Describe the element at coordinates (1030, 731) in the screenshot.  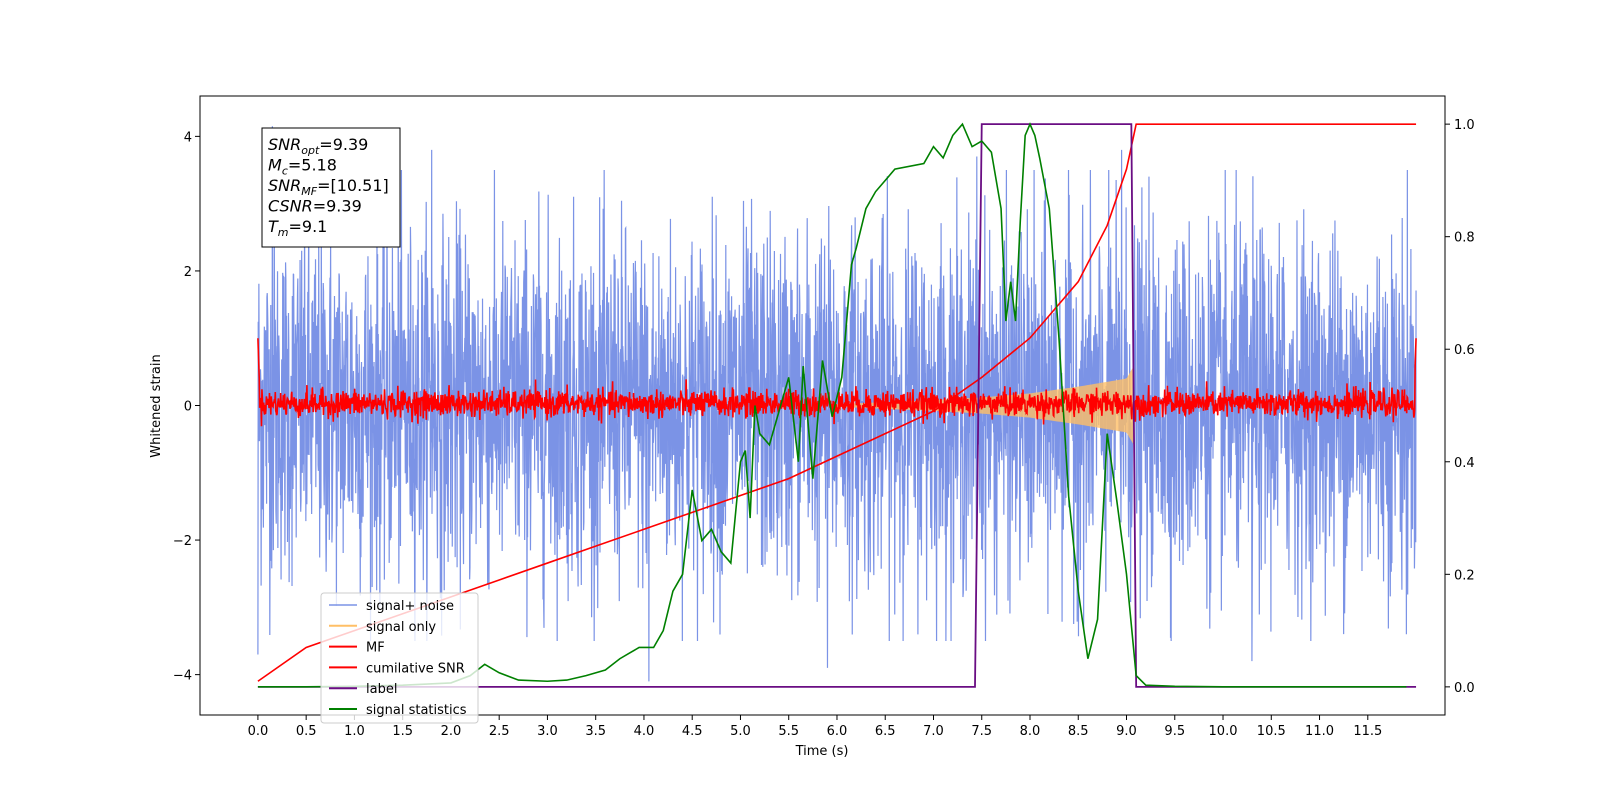
I see `x-tick-label: 8.0` at that location.